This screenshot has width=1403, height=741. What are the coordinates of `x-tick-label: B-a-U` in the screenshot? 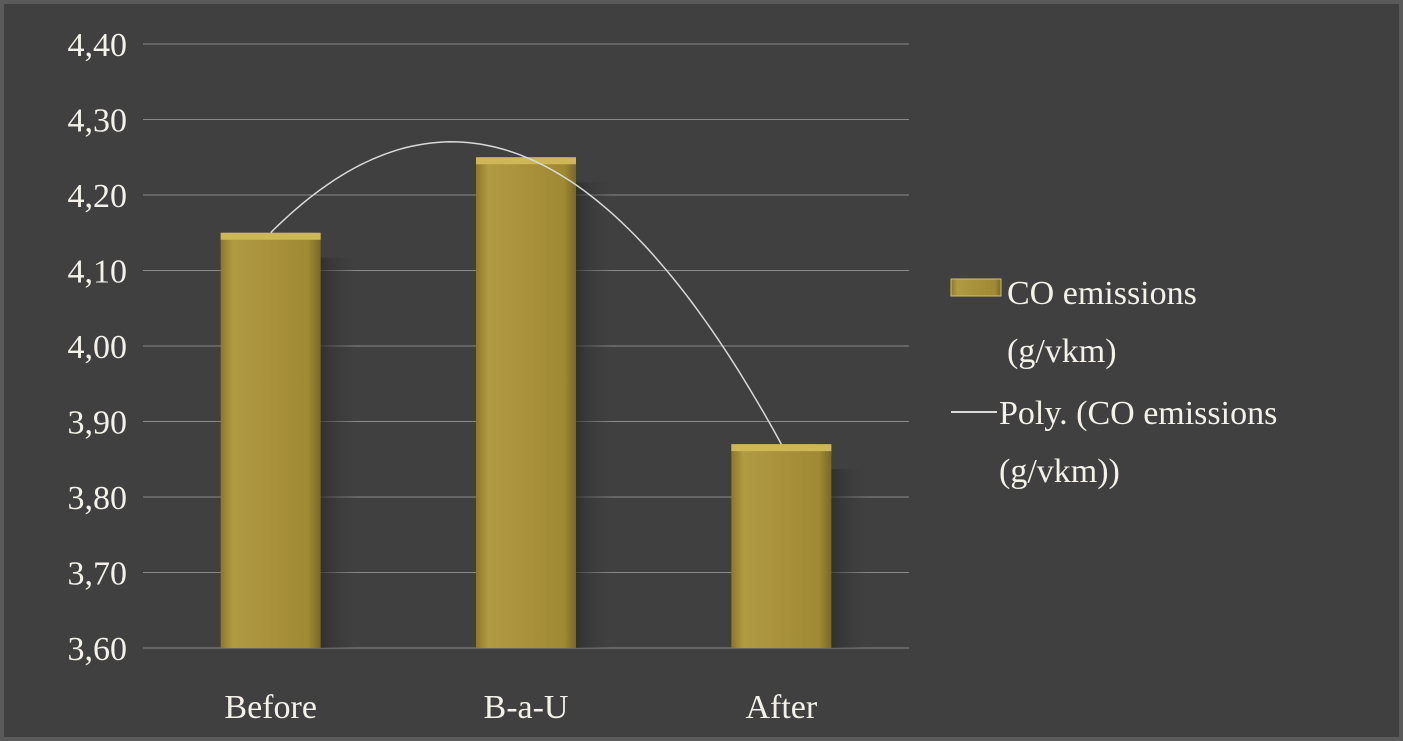 It's located at (526, 707).